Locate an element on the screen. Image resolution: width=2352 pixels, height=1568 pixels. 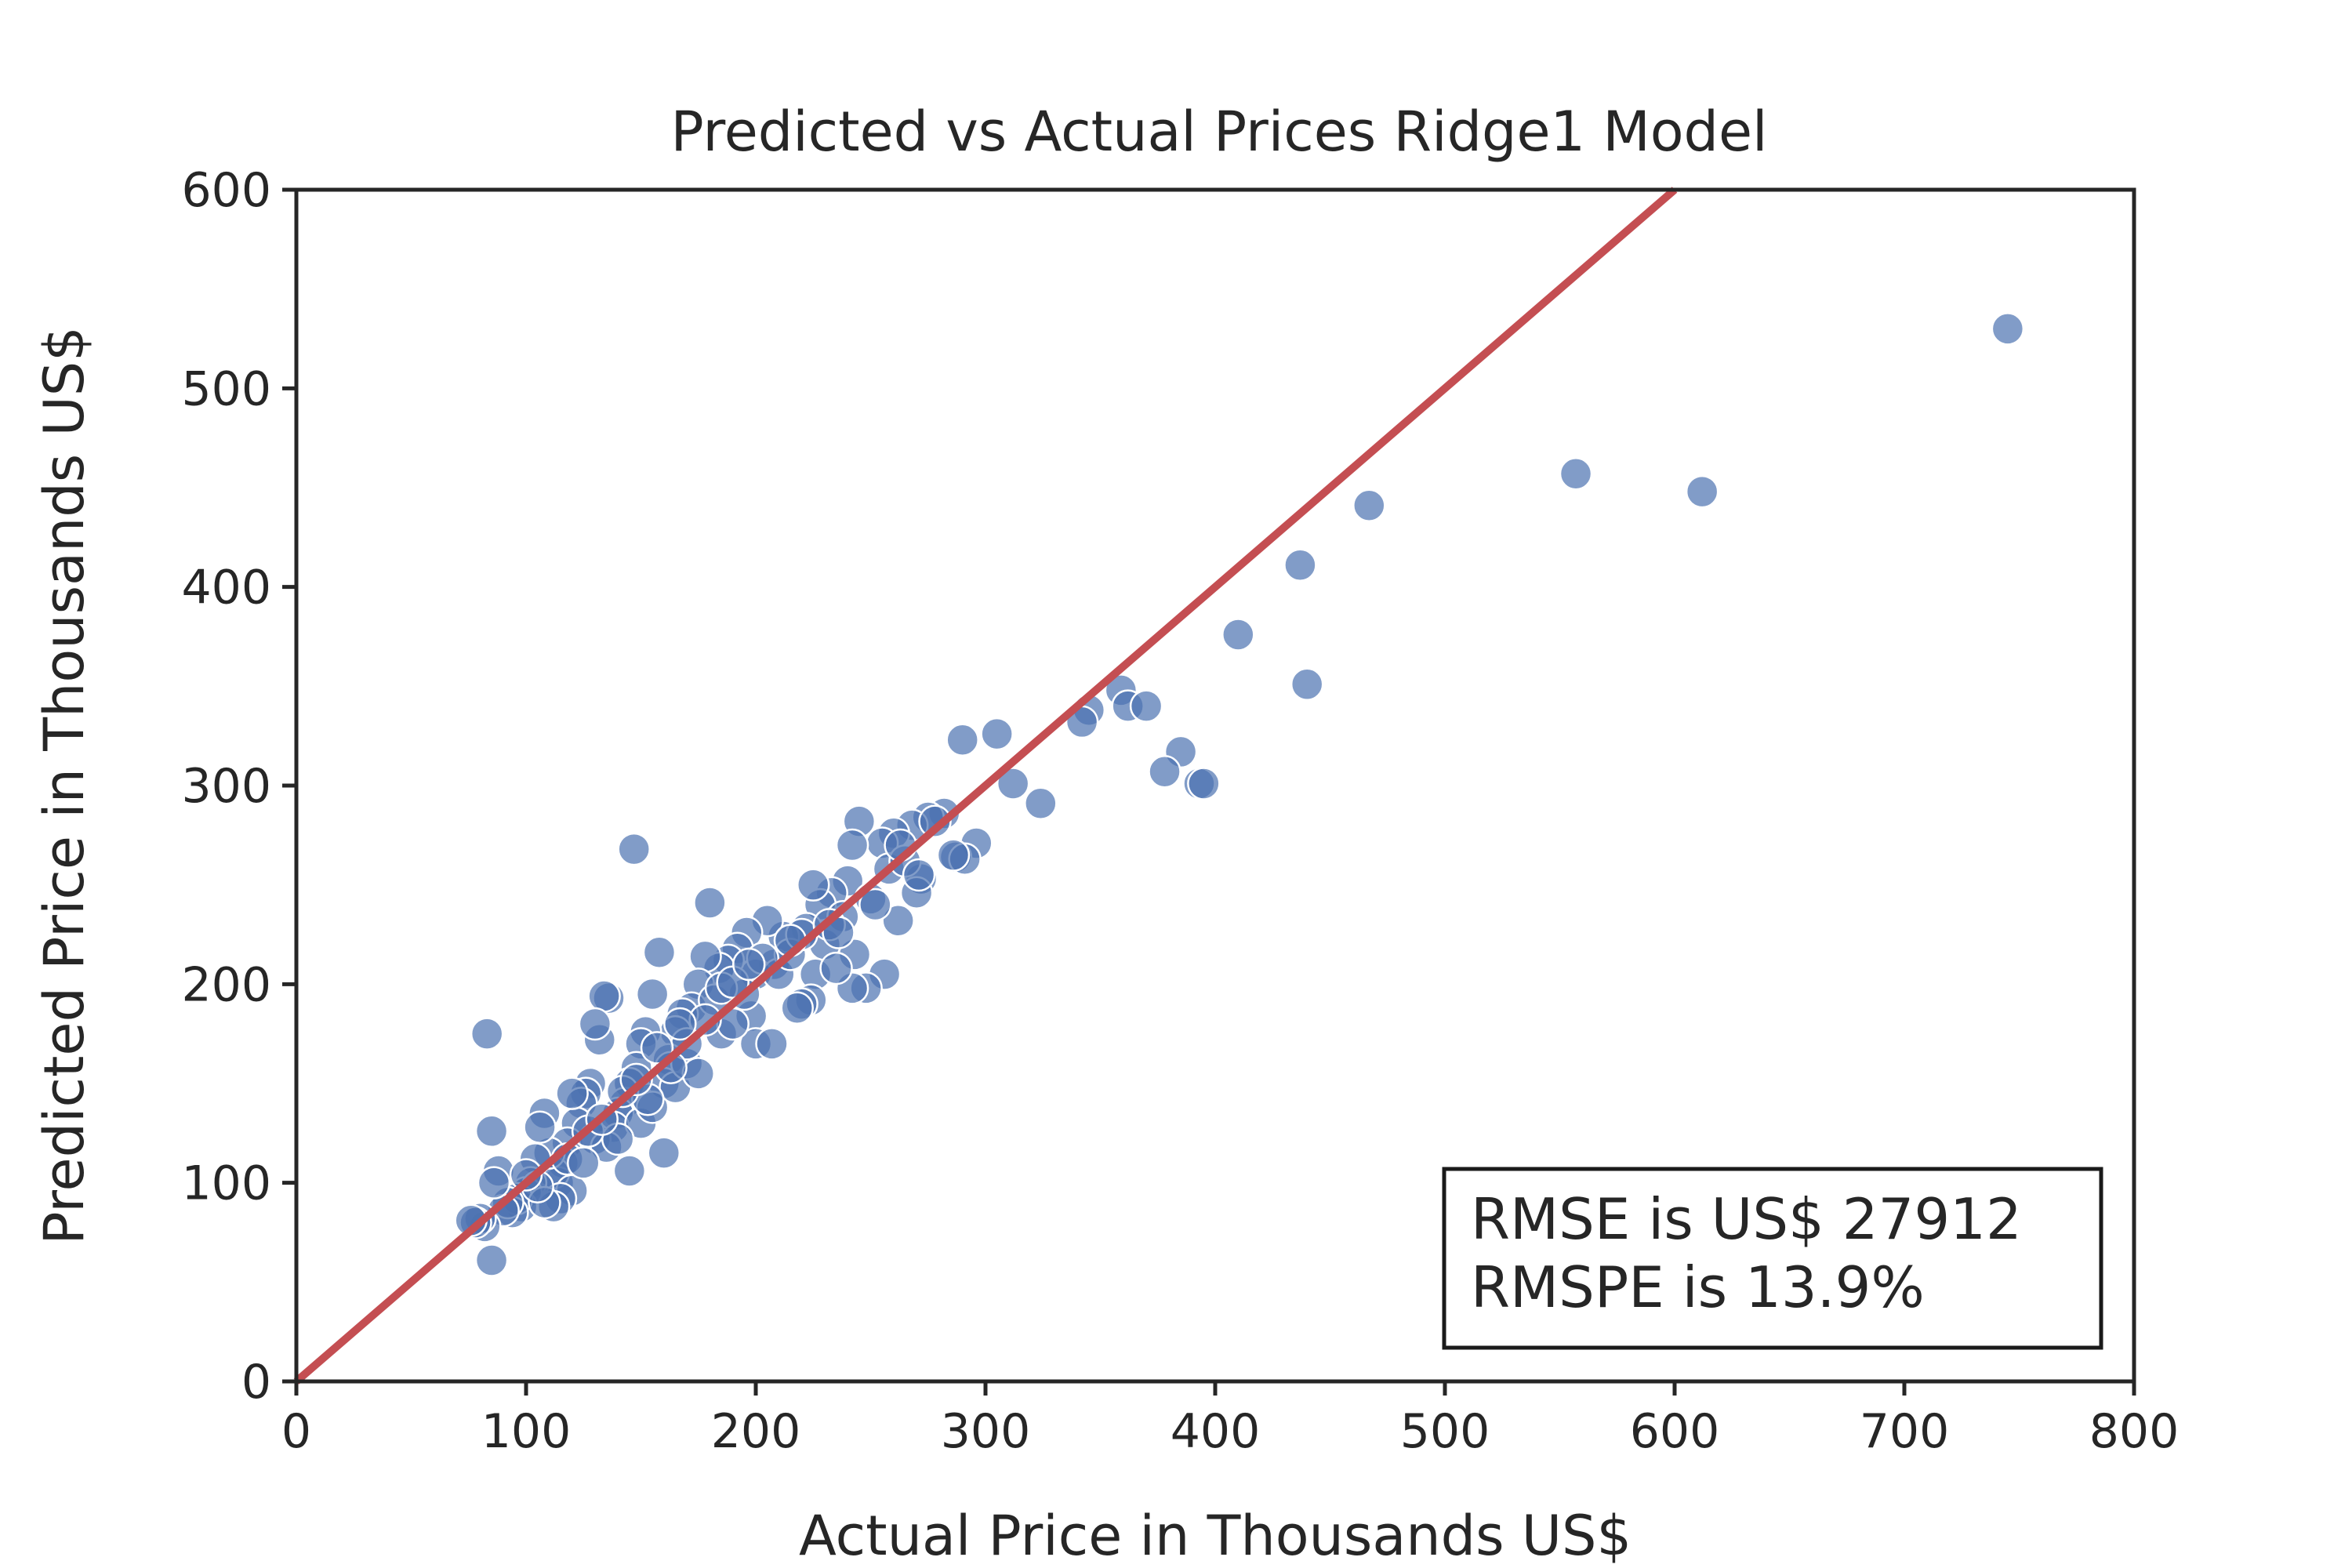
x-tick-label-2: 200 is located at coordinates (756, 1431).